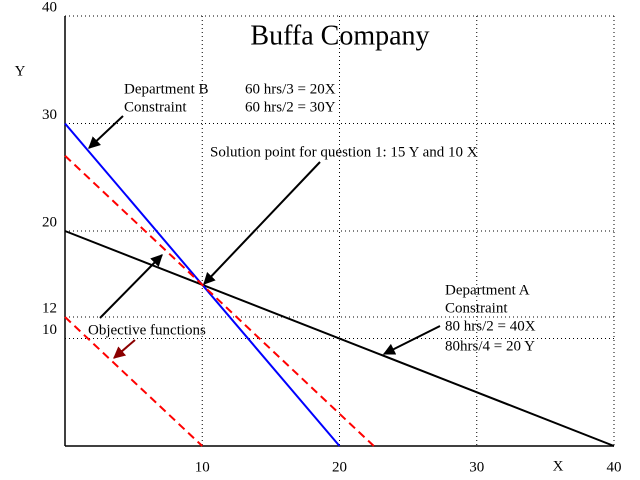 The width and height of the screenshot is (640, 480). I want to click on y-tick-label: 40, so click(49, 7).